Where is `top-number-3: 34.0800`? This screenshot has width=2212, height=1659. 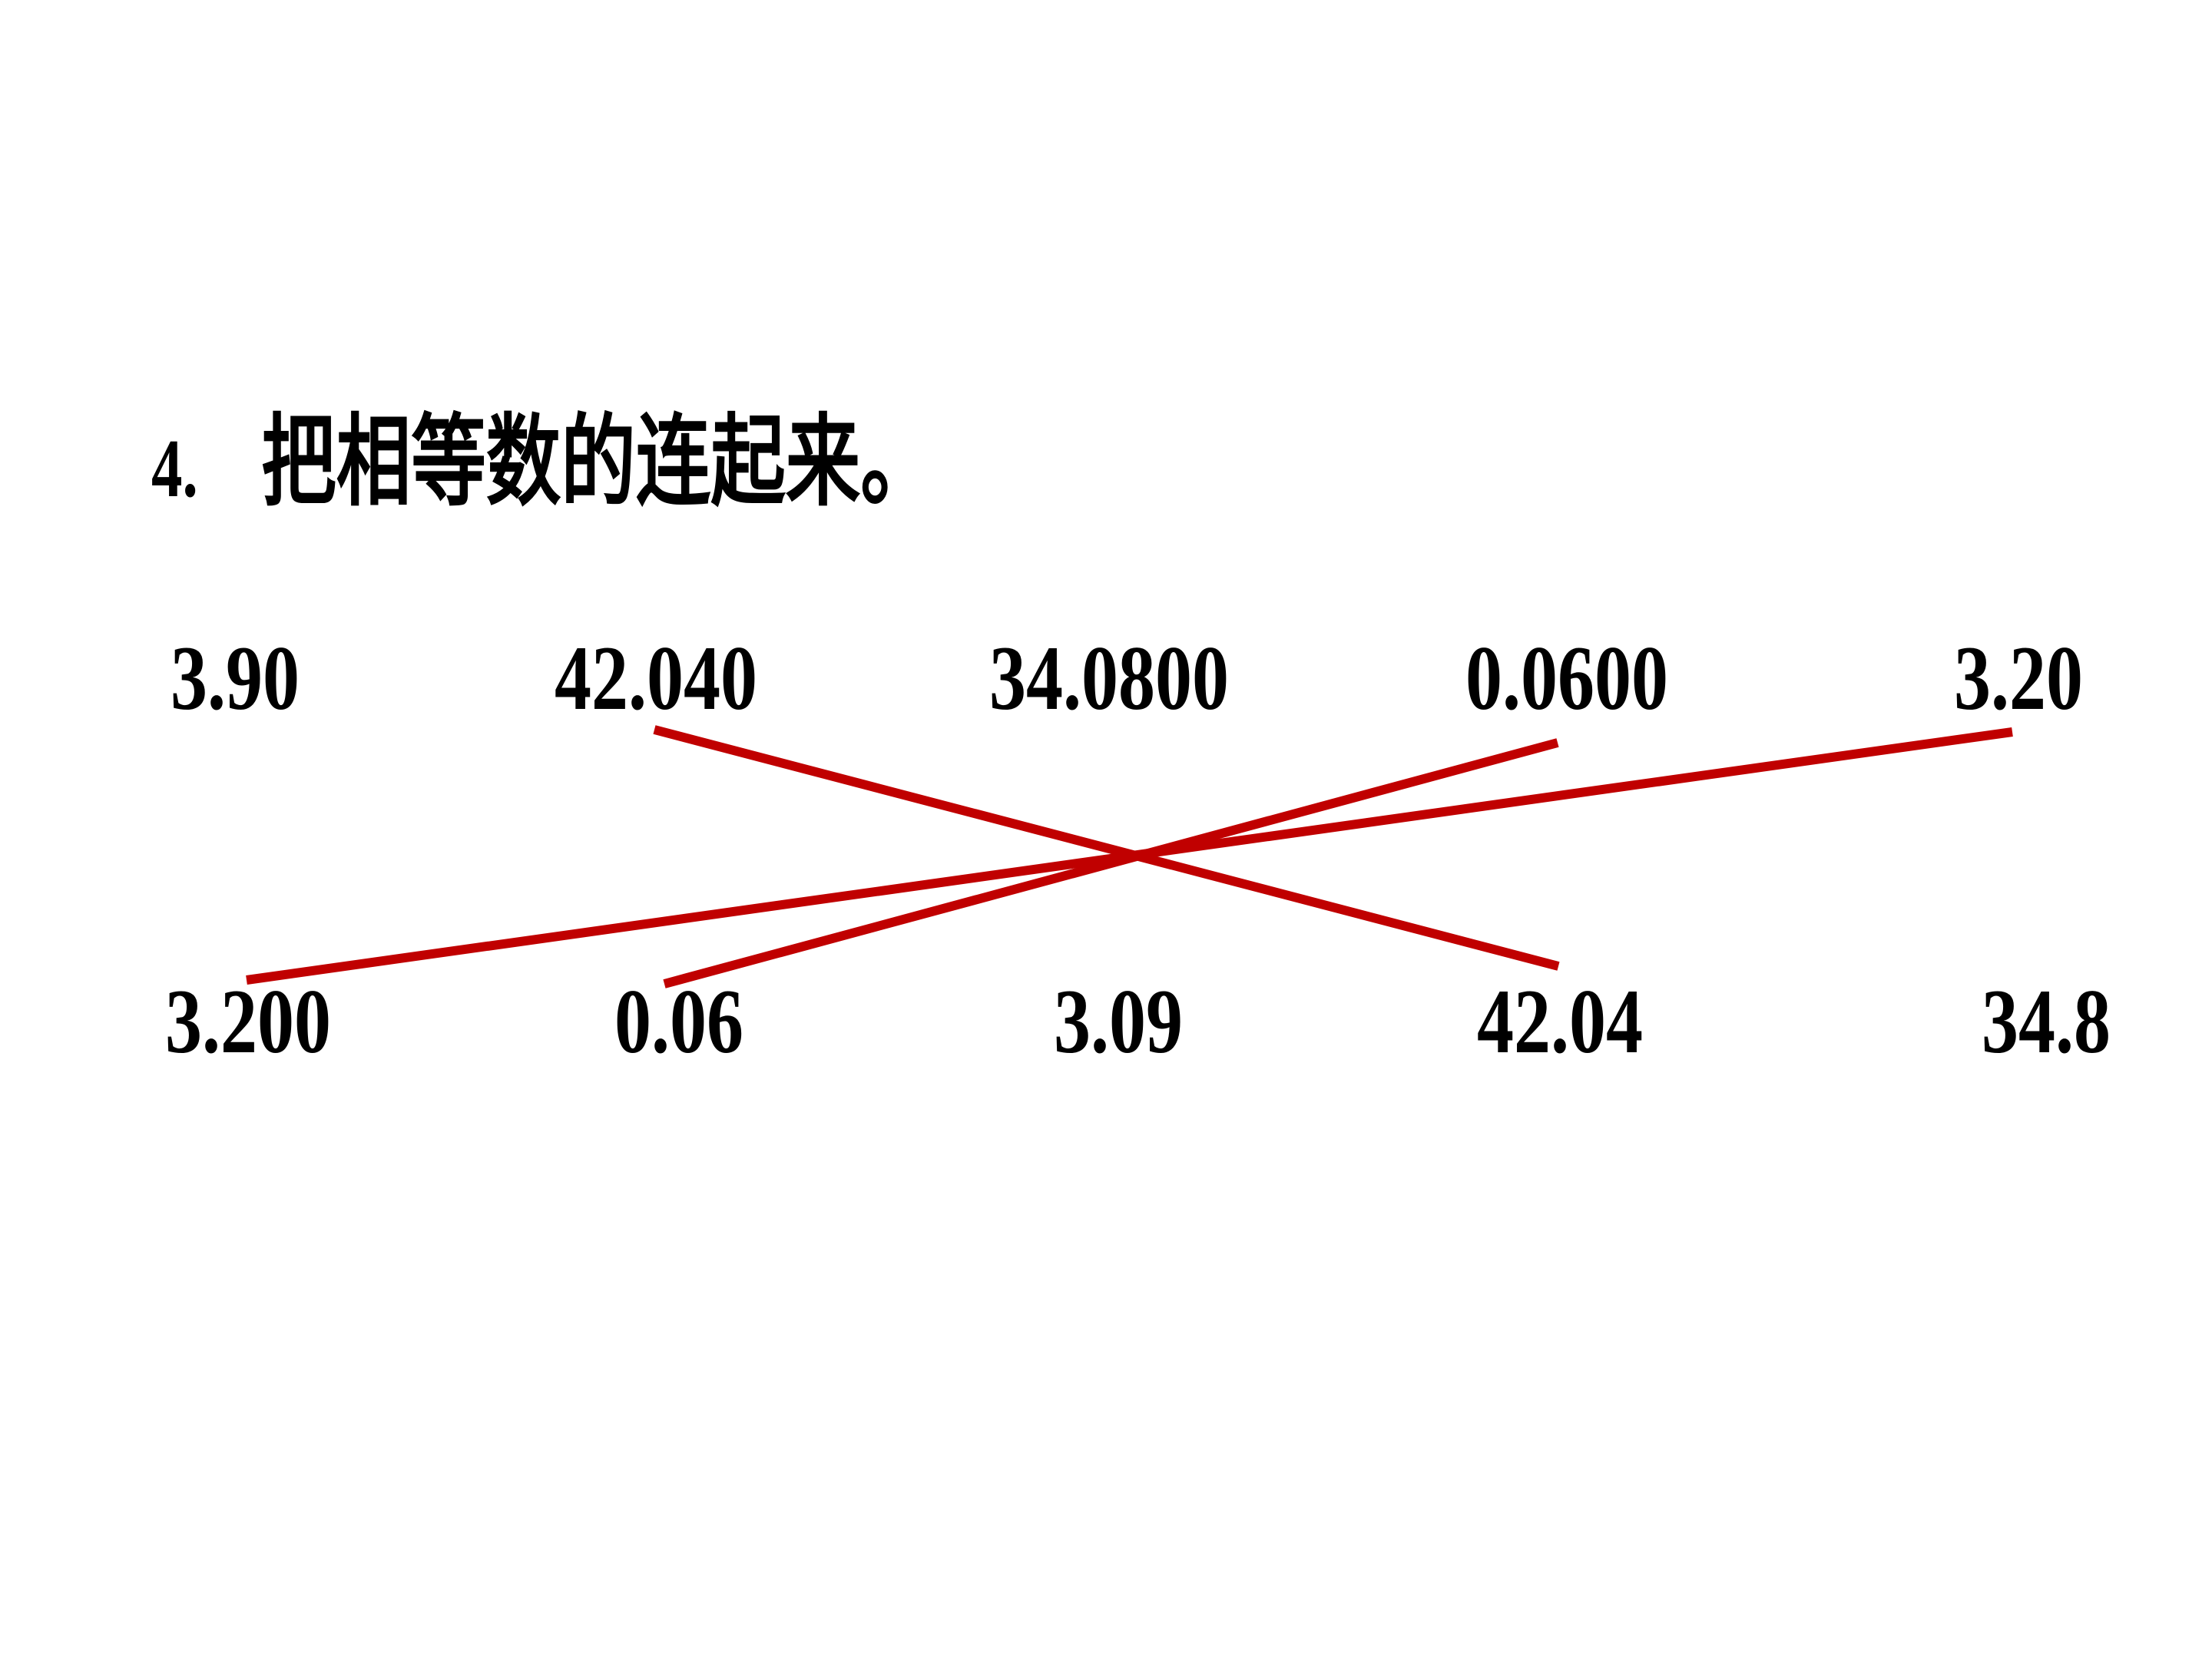 top-number-3: 34.0800 is located at coordinates (1109, 678).